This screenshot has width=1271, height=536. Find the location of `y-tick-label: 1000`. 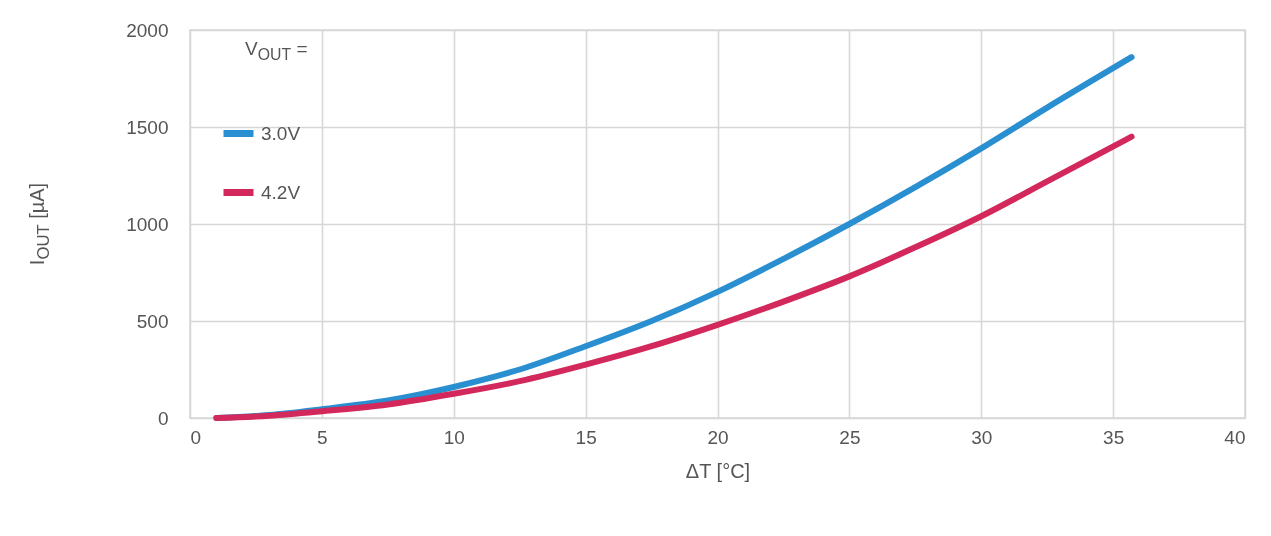

y-tick-label: 1000 is located at coordinates (147, 224).